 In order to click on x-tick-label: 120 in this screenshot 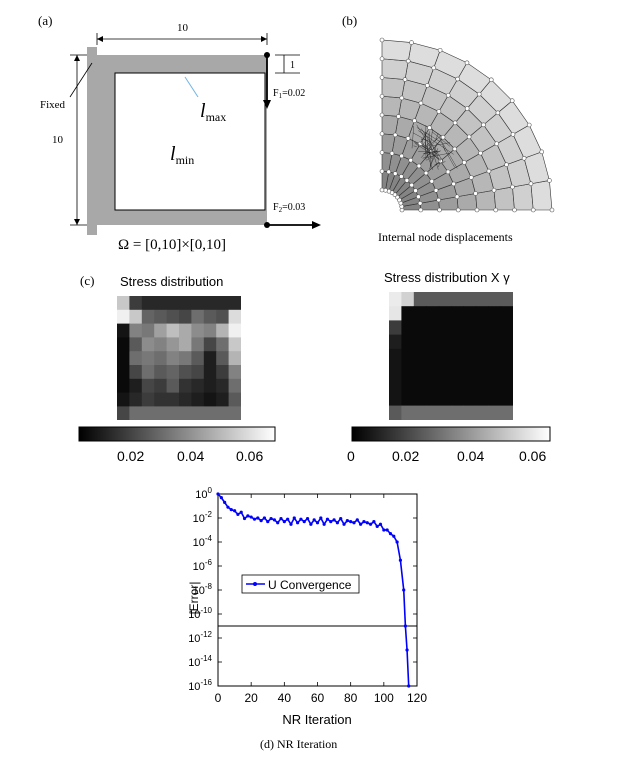, I will do `click(417, 698)`.